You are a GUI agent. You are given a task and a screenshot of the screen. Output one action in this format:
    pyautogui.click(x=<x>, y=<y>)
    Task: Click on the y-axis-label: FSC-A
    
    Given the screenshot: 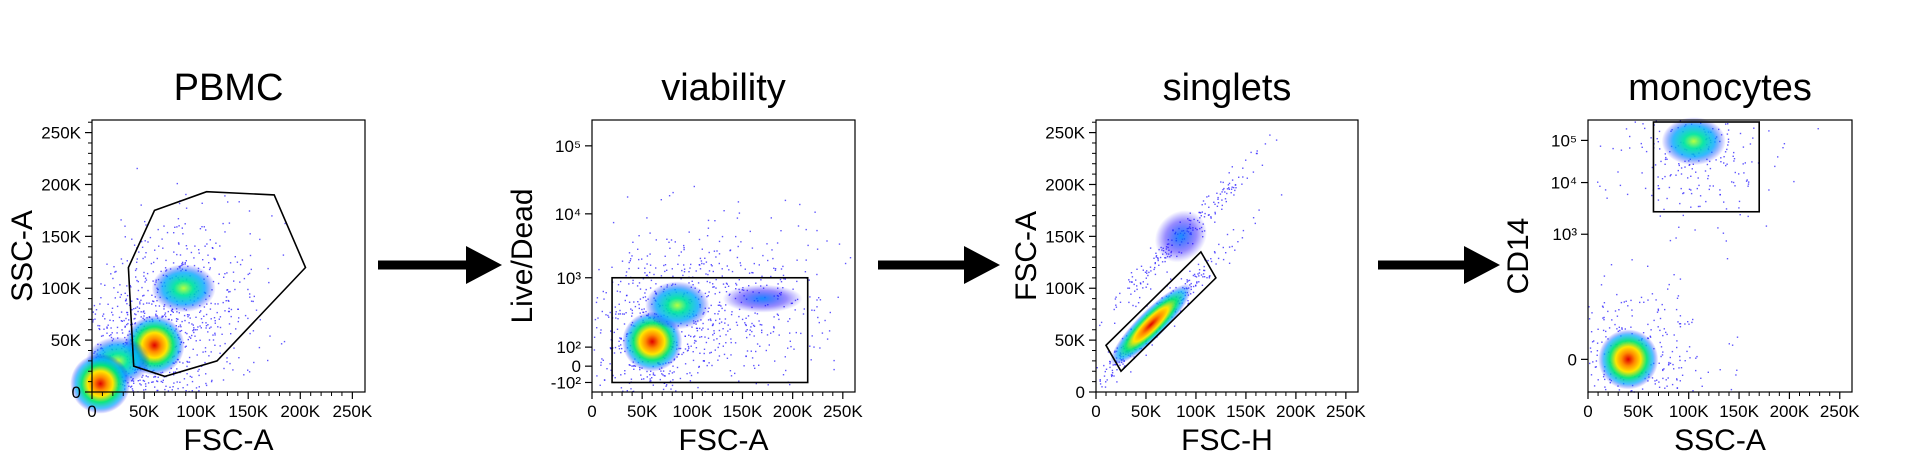 What is the action you would take?
    pyautogui.click(x=1026, y=256)
    